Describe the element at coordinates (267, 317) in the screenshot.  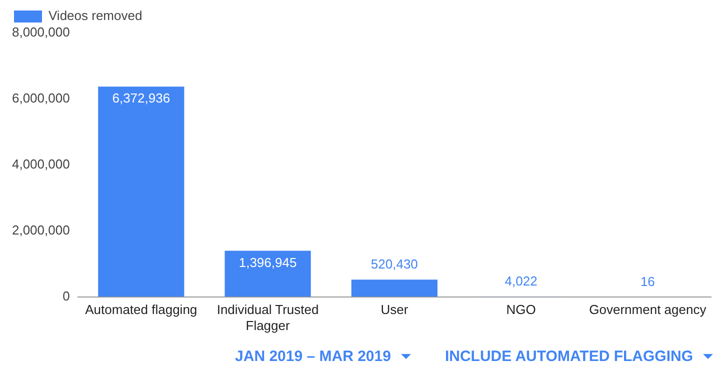
I see `x-tick-label: Individual Trusted Flagger` at that location.